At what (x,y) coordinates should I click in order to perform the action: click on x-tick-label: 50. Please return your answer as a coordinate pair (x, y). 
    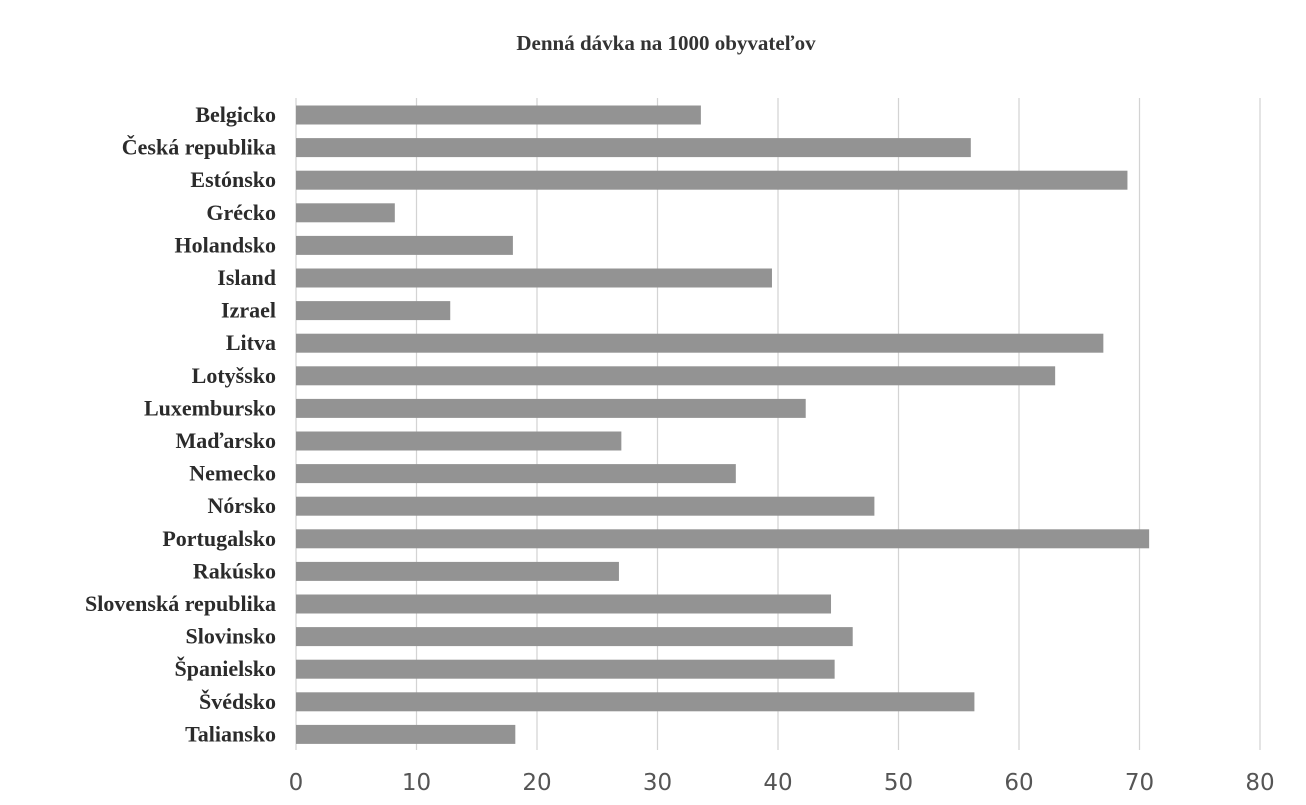
    Looking at the image, I should click on (898, 783).